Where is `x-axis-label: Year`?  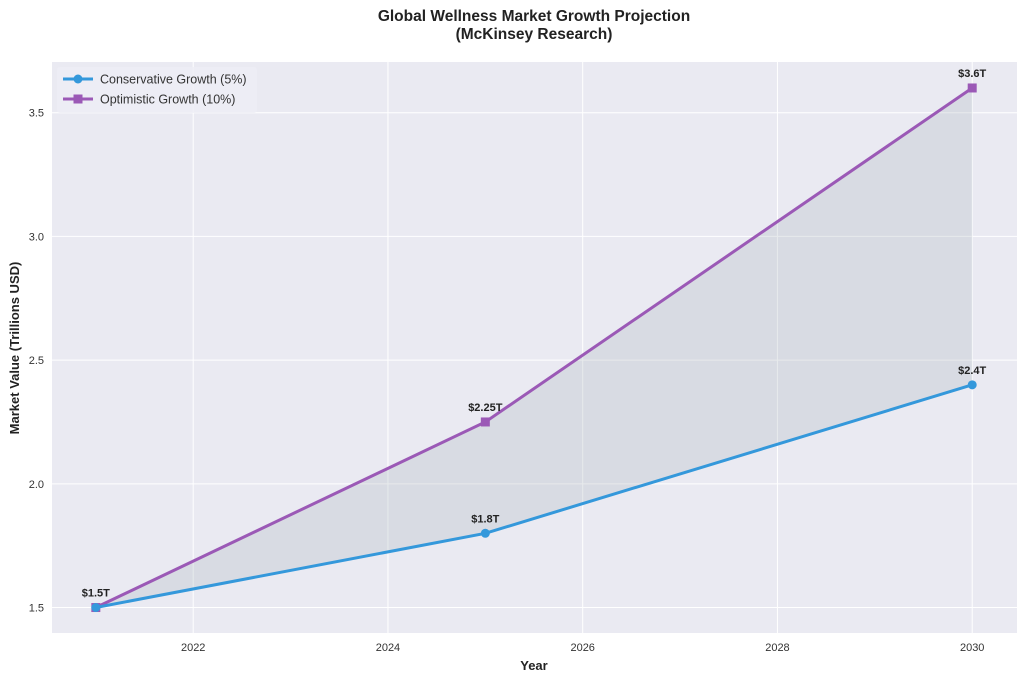 x-axis-label: Year is located at coordinates (533, 665).